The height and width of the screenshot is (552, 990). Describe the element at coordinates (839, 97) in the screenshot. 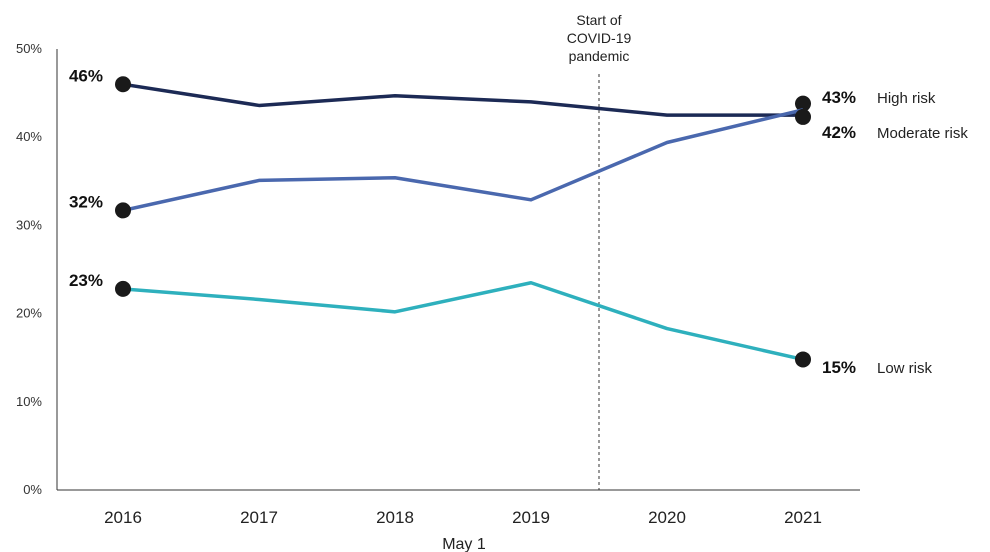

I see `high-risk-end-value: 43%` at that location.